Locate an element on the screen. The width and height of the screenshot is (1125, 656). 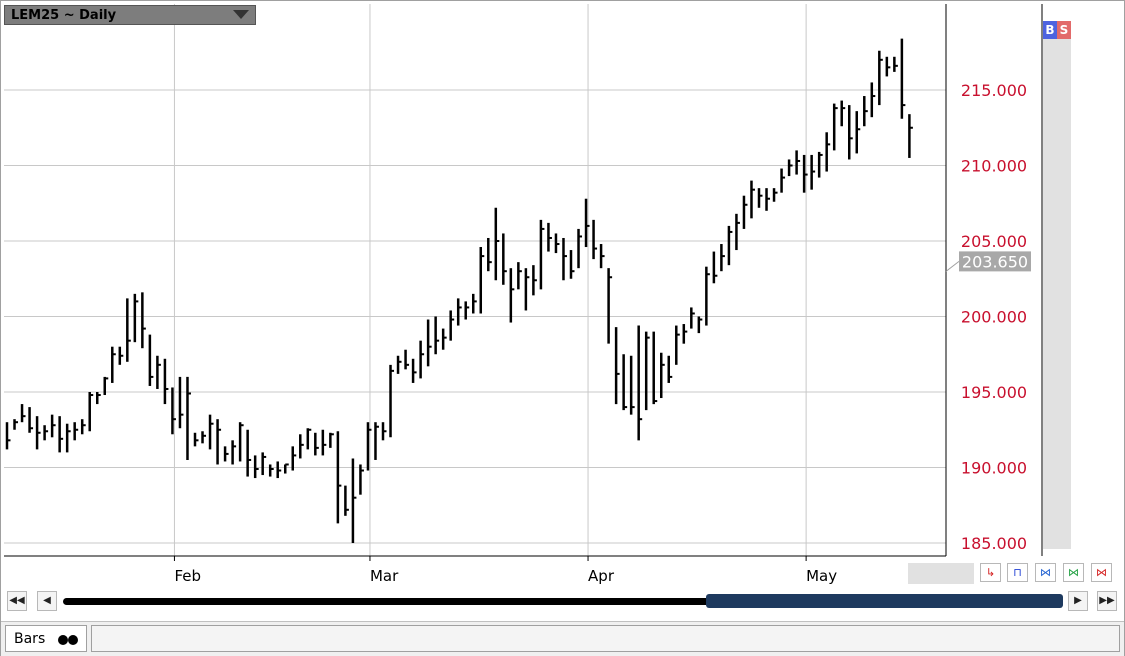
chart-title: LEM25 ~ Daily is located at coordinates (64, 15).